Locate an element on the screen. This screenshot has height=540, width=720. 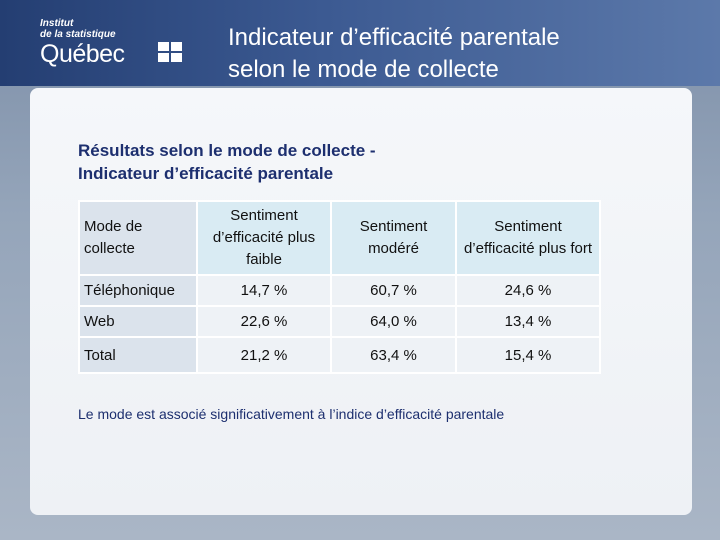
table-cell: Total is located at coordinates (138, 355).